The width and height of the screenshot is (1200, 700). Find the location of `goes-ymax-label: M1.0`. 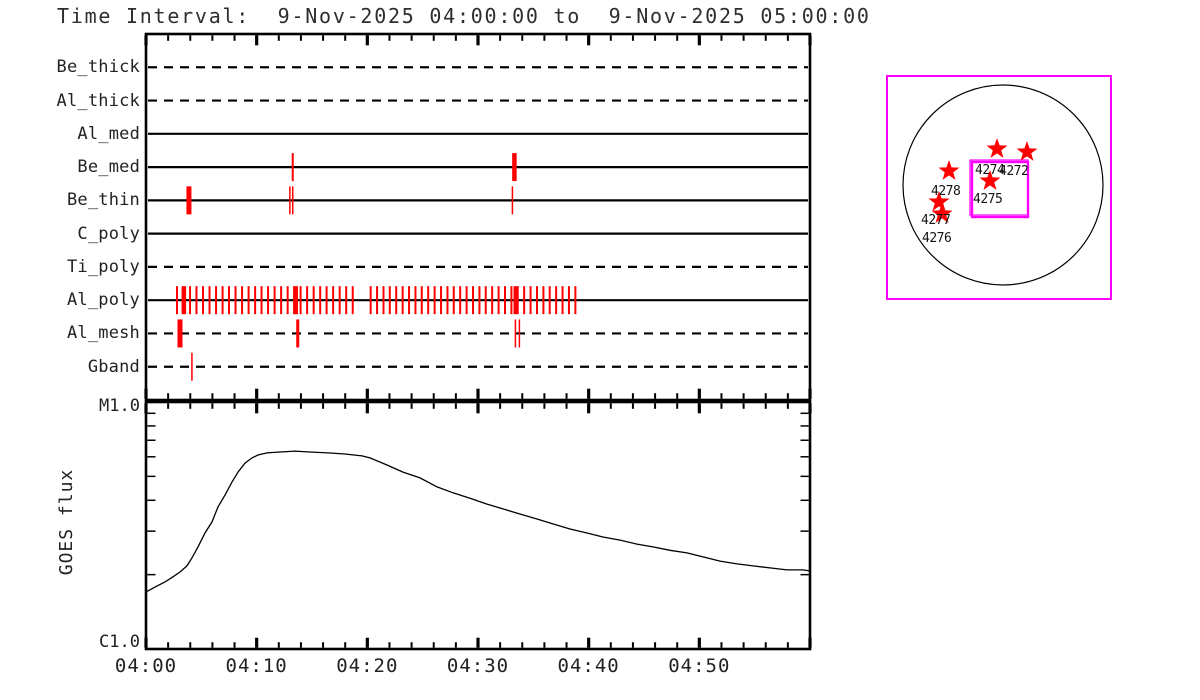

goes-ymax-label: M1.0 is located at coordinates (119, 406).